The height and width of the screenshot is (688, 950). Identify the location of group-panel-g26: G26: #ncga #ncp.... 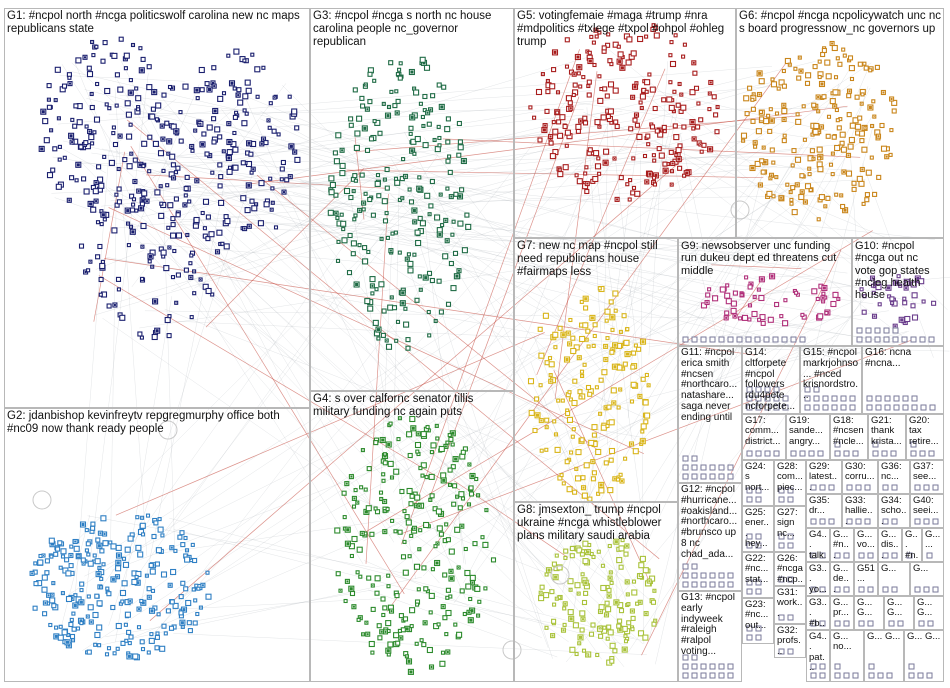
(790, 569).